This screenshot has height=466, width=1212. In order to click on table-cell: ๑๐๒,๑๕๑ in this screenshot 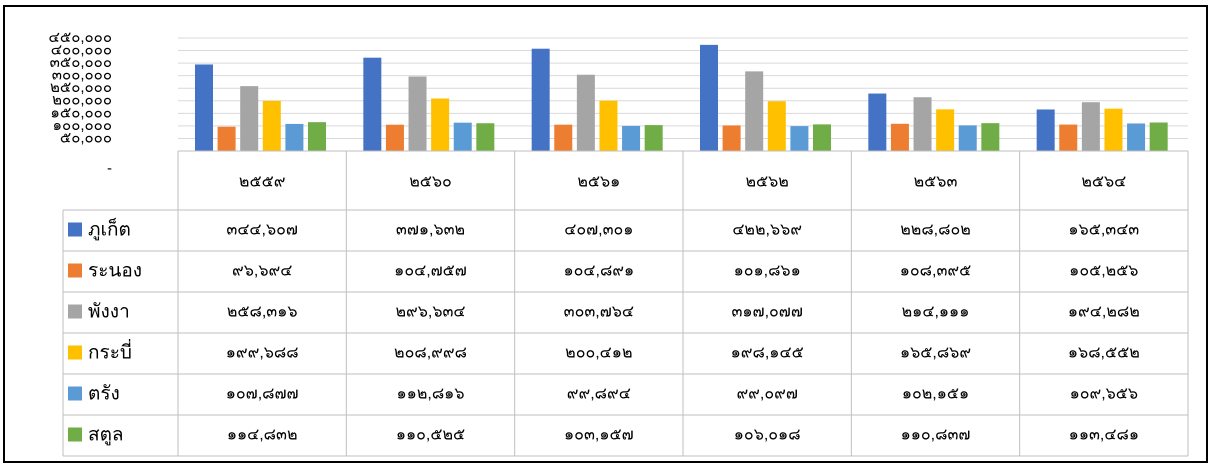, I will do `click(935, 394)`.